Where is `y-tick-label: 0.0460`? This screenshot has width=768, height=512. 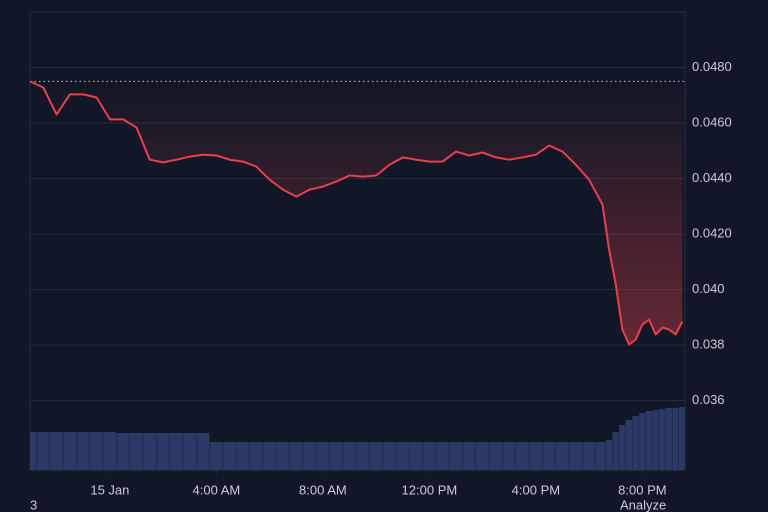
y-tick-label: 0.0460 is located at coordinates (712, 121).